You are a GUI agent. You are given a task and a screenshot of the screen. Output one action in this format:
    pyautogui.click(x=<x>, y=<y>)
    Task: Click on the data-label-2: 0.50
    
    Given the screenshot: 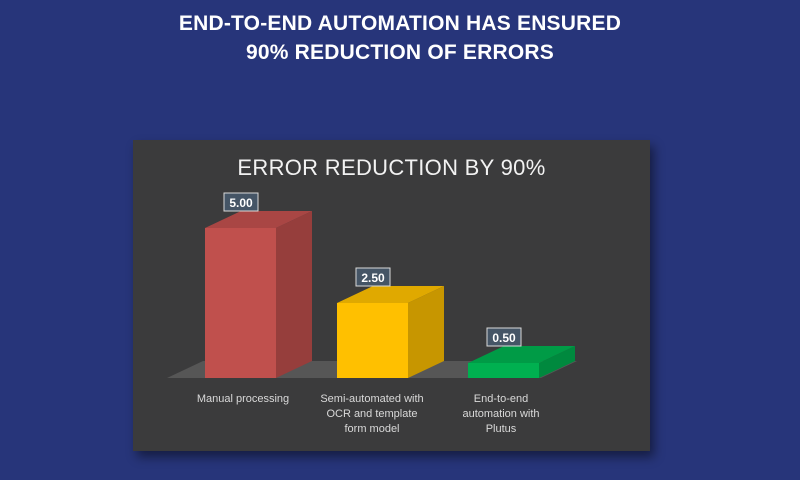 What is the action you would take?
    pyautogui.click(x=504, y=338)
    